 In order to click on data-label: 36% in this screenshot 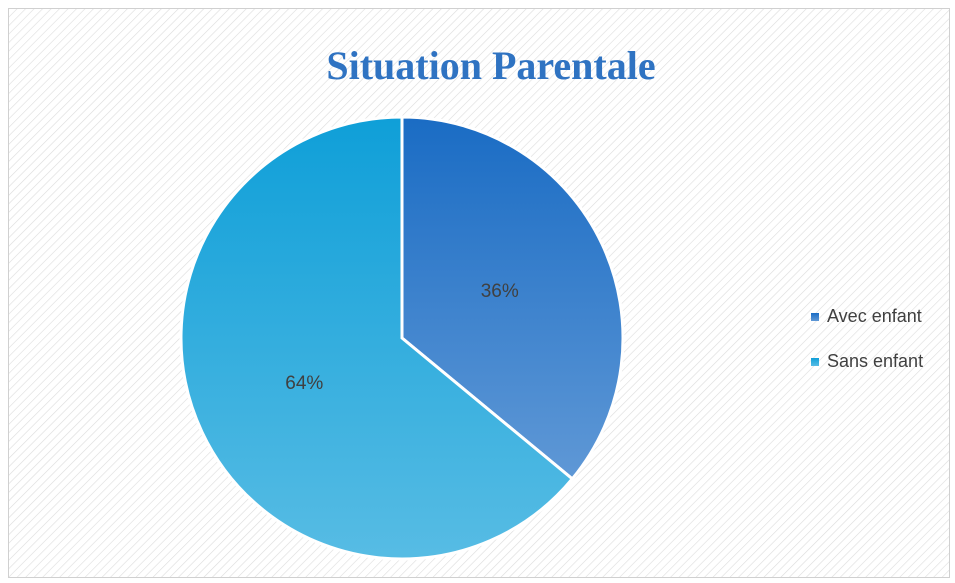, I will do `click(500, 291)`.